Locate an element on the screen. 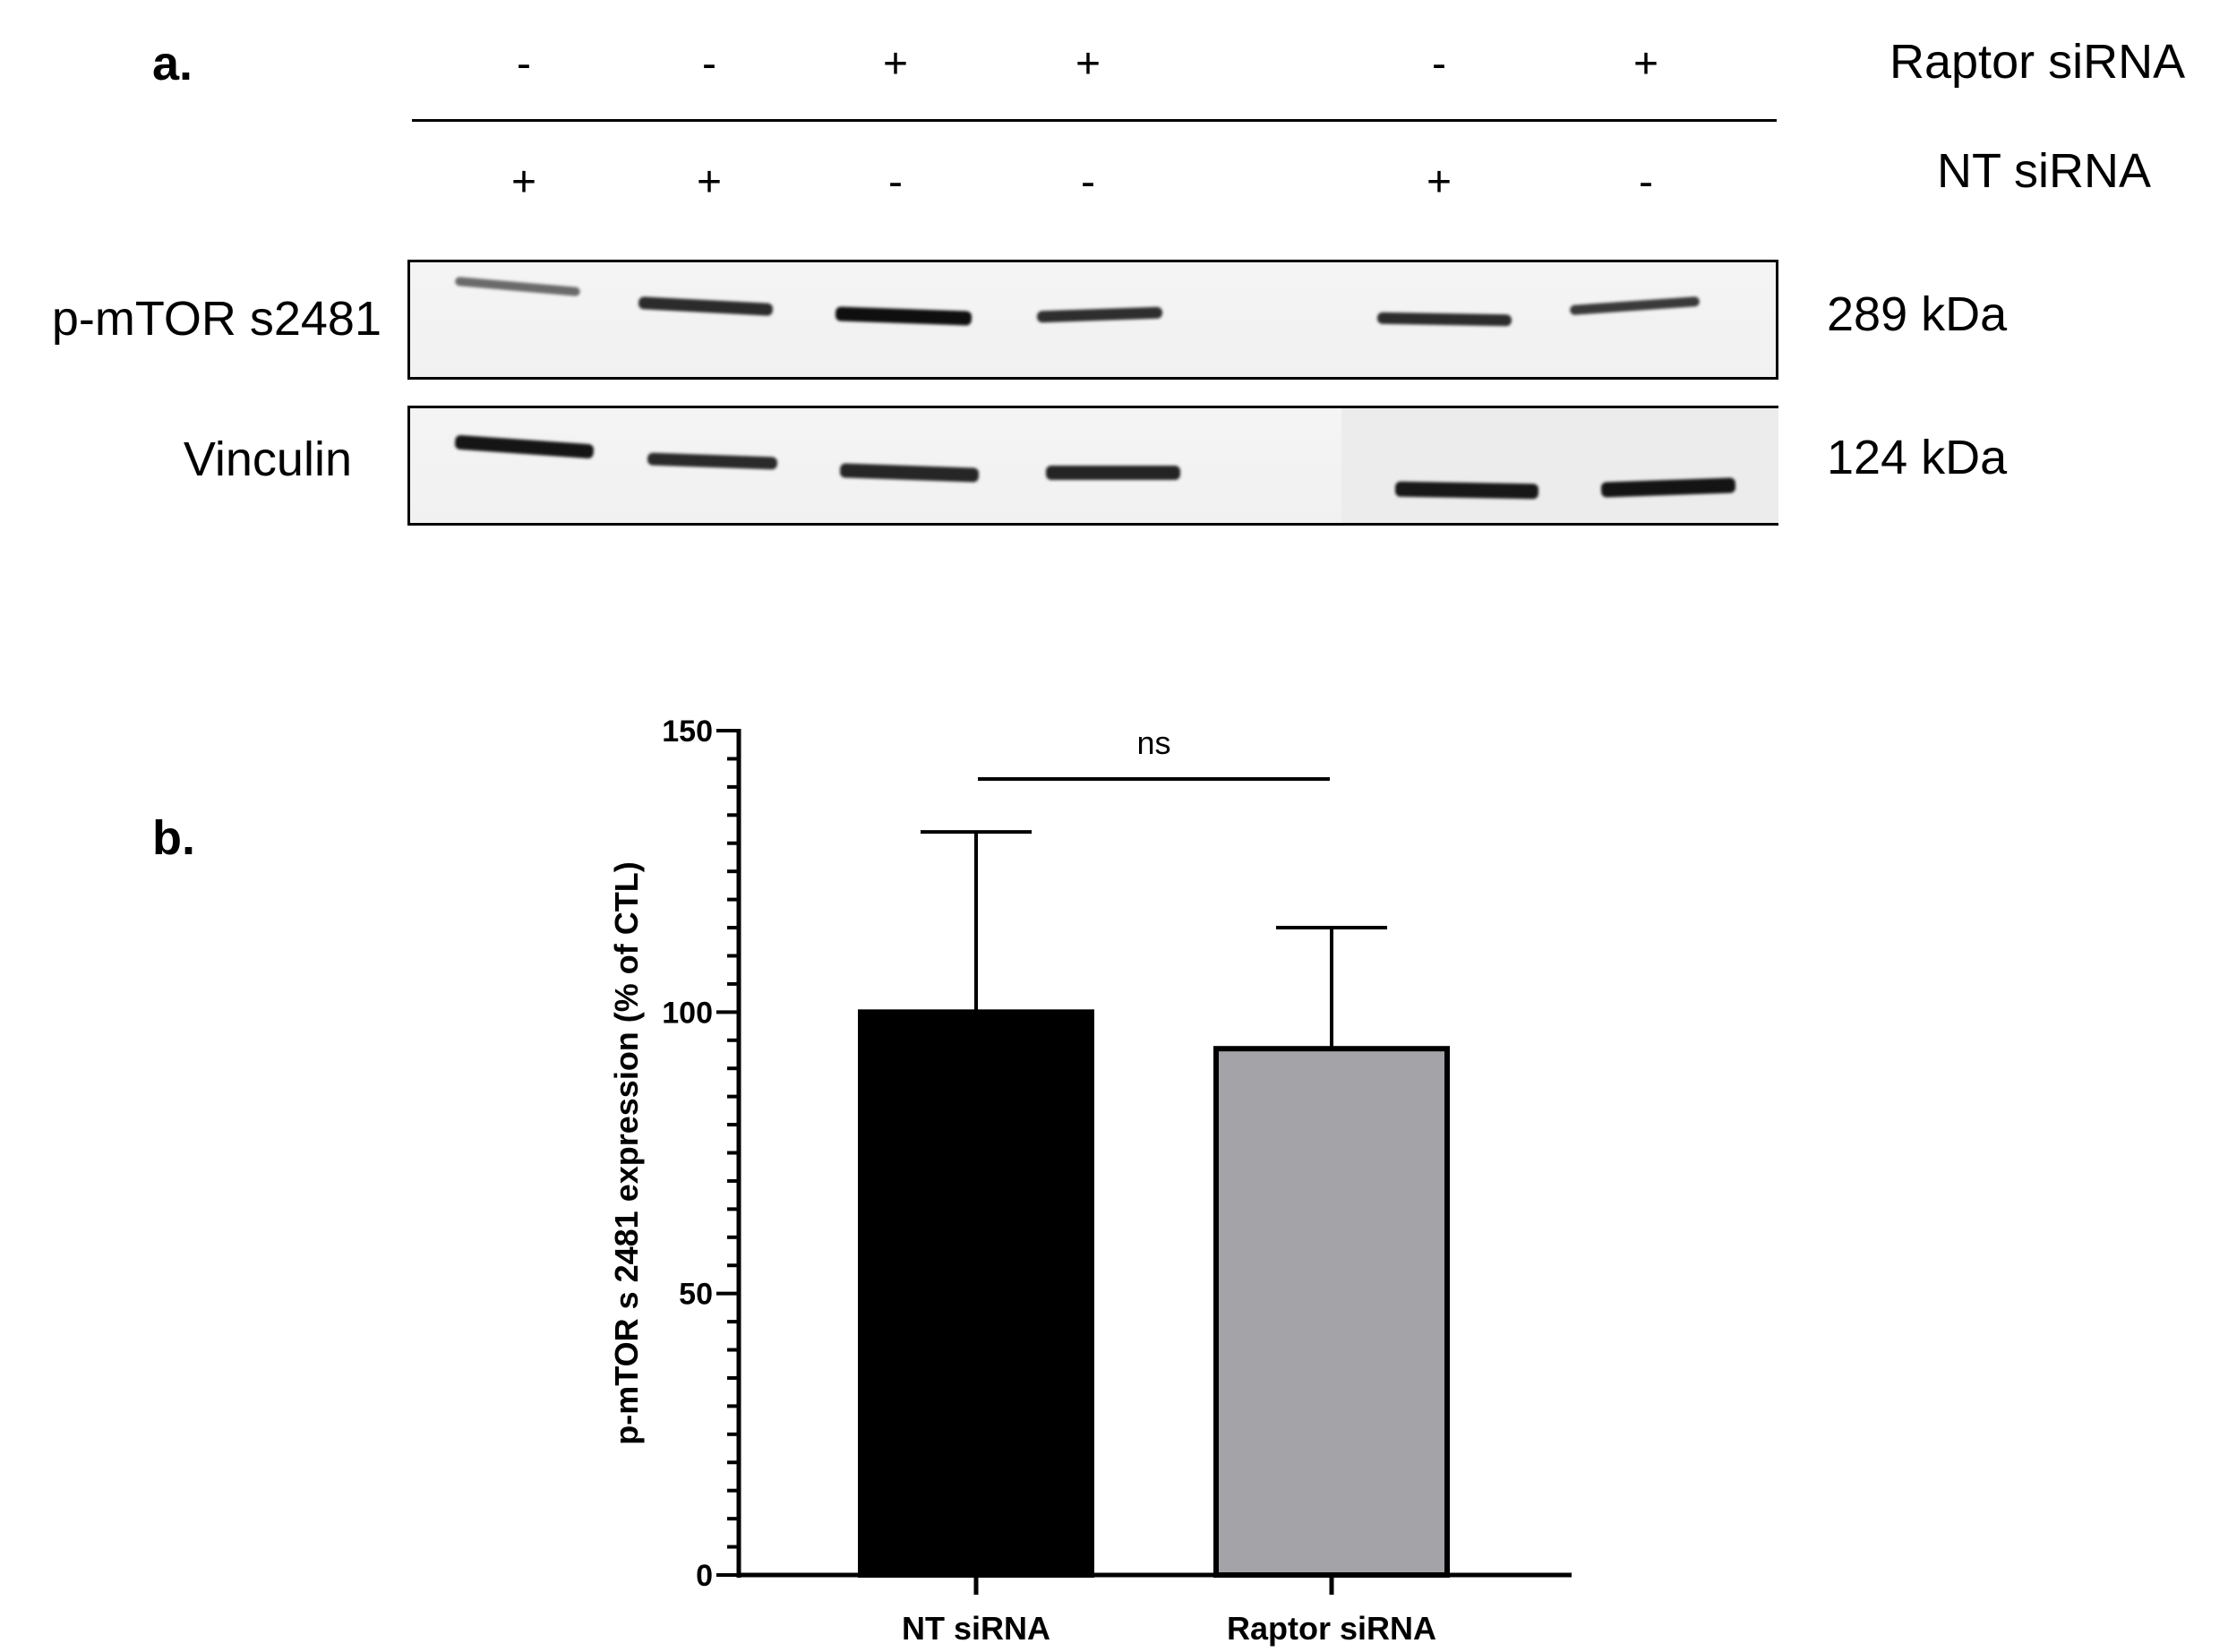  y-tick-label: 50 is located at coordinates (696, 1295).